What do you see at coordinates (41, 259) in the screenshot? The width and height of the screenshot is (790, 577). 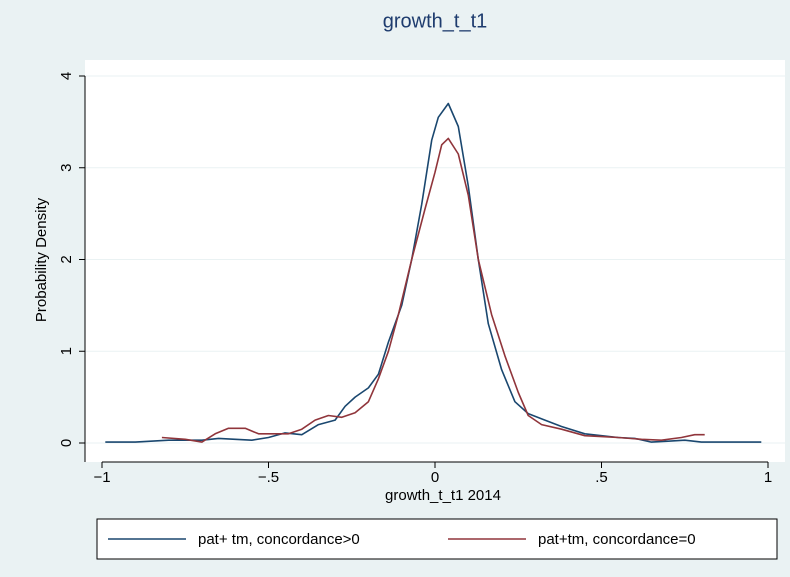 I see `y-axis-title: Probability Density` at bounding box center [41, 259].